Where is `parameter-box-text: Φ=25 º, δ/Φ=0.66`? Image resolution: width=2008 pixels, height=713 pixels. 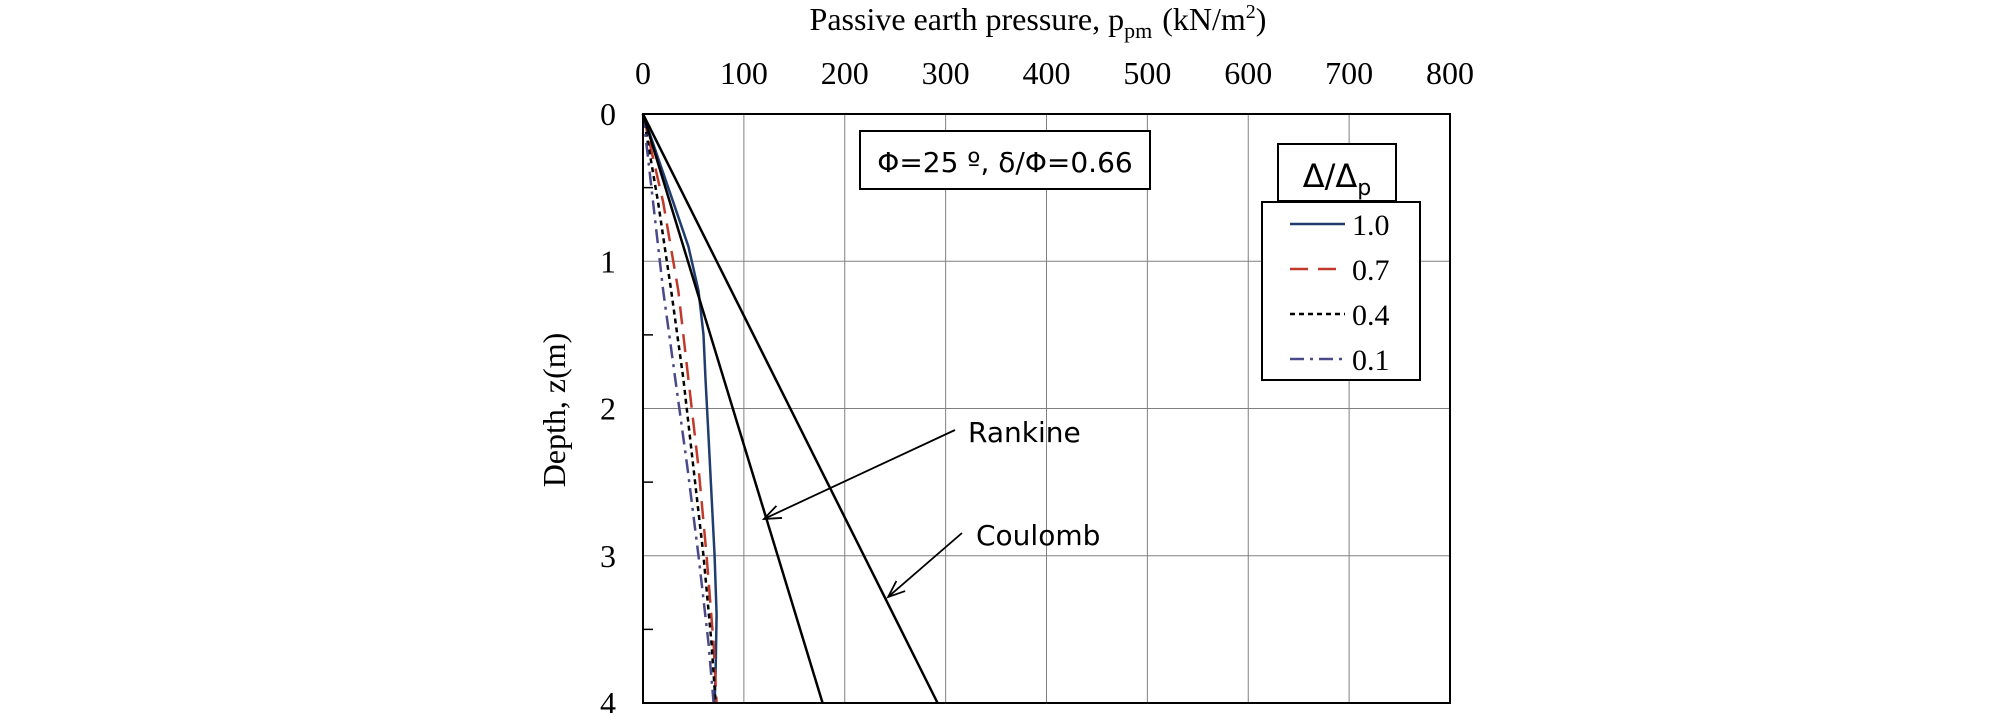 parameter-box-text: Φ=25 º, δ/Φ=0.66 is located at coordinates (1004, 162).